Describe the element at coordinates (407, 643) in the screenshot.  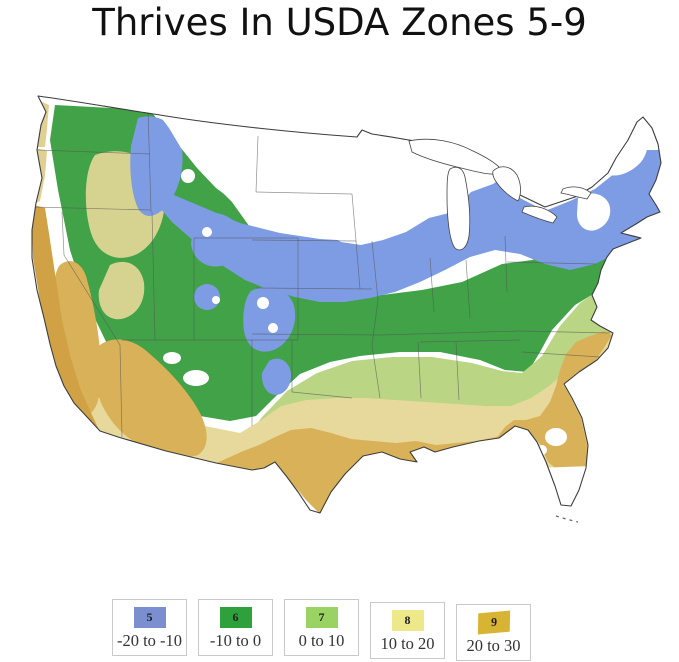
I see `zone-8-range: 10 to 20` at that location.